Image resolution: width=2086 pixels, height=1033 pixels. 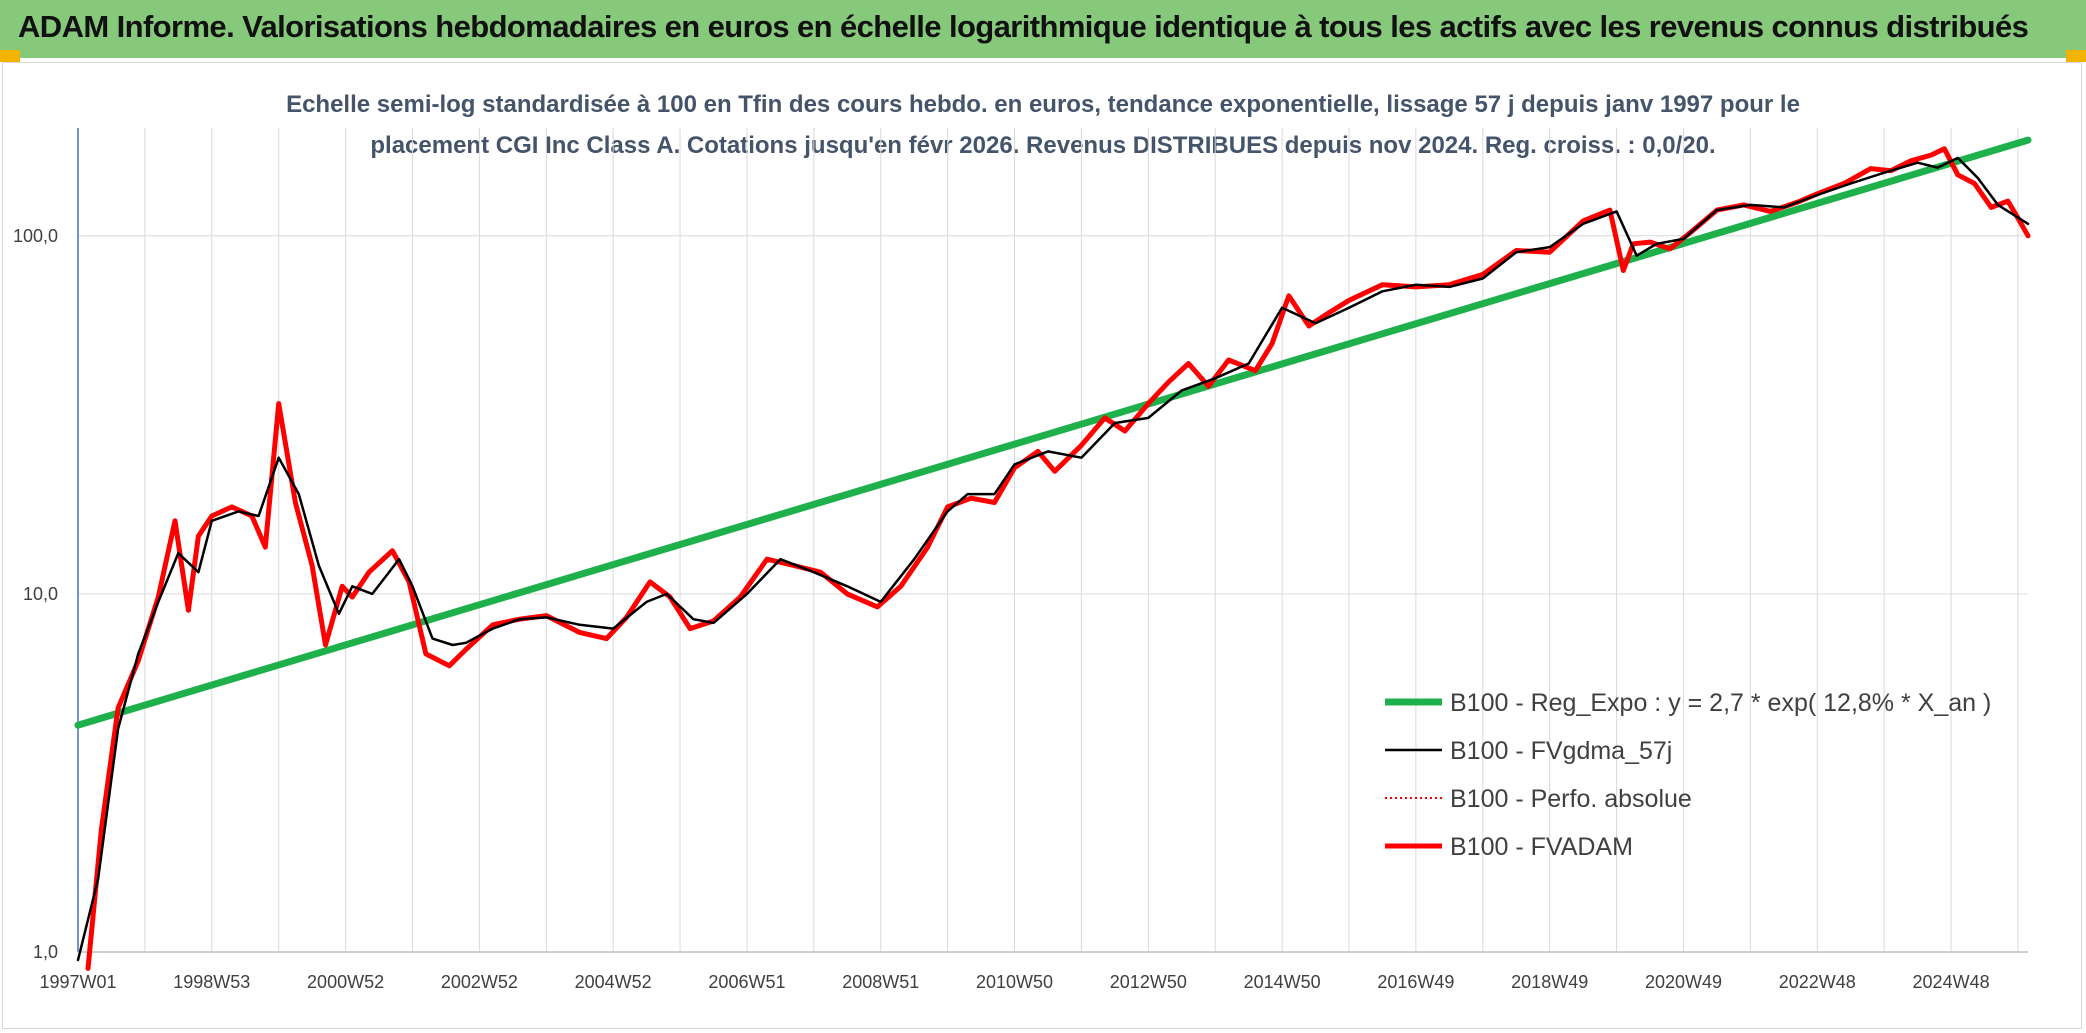 What do you see at coordinates (1571, 799) in the screenshot?
I see `legend-label: B100 - Perfo. absolue` at bounding box center [1571, 799].